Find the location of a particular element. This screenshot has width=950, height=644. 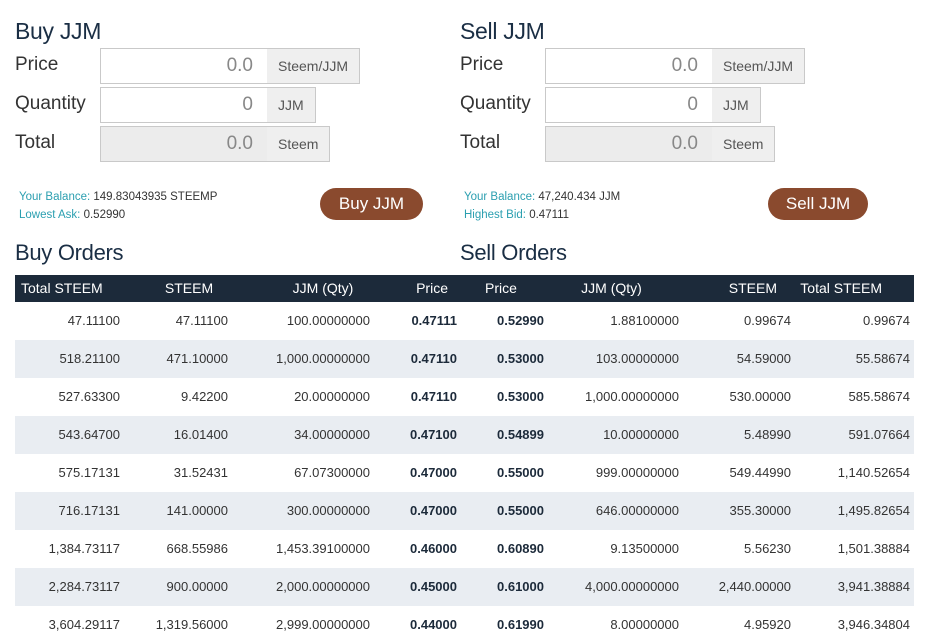

sell-total-label: Total is located at coordinates (480, 142).